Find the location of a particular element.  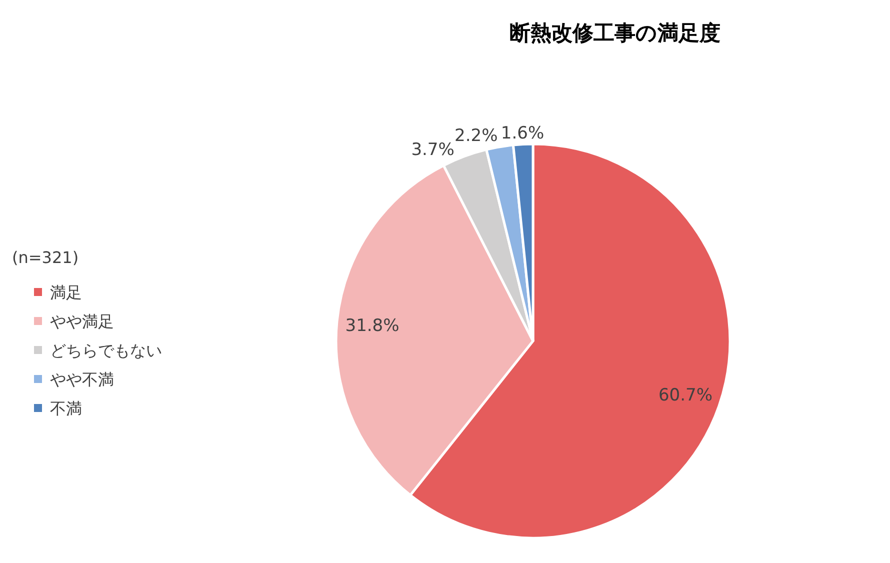

data-label: 31.8% is located at coordinates (372, 326).